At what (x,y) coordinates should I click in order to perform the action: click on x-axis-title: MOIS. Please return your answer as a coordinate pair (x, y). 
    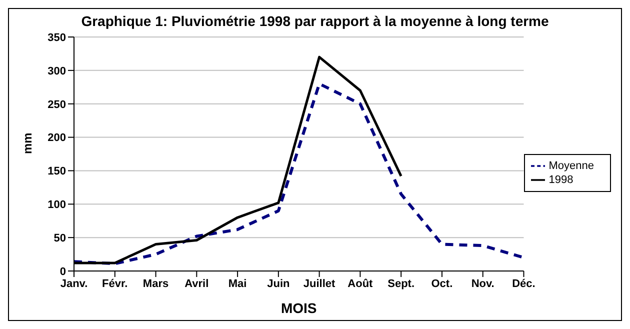
    Looking at the image, I should click on (298, 308).